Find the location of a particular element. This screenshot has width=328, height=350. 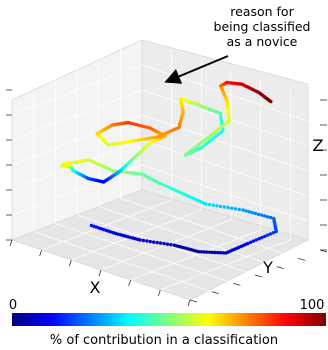

x-axis-label: X is located at coordinates (95, 287).